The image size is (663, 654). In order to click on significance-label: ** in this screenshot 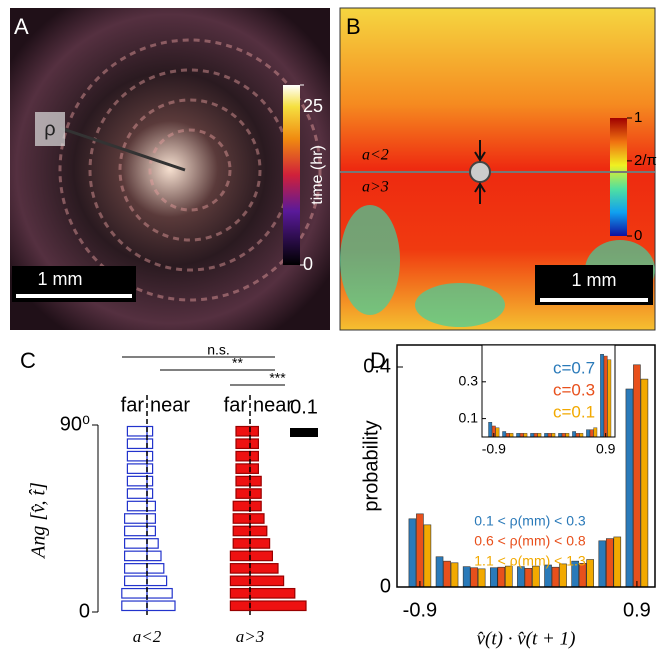, I will do `click(237, 363)`.